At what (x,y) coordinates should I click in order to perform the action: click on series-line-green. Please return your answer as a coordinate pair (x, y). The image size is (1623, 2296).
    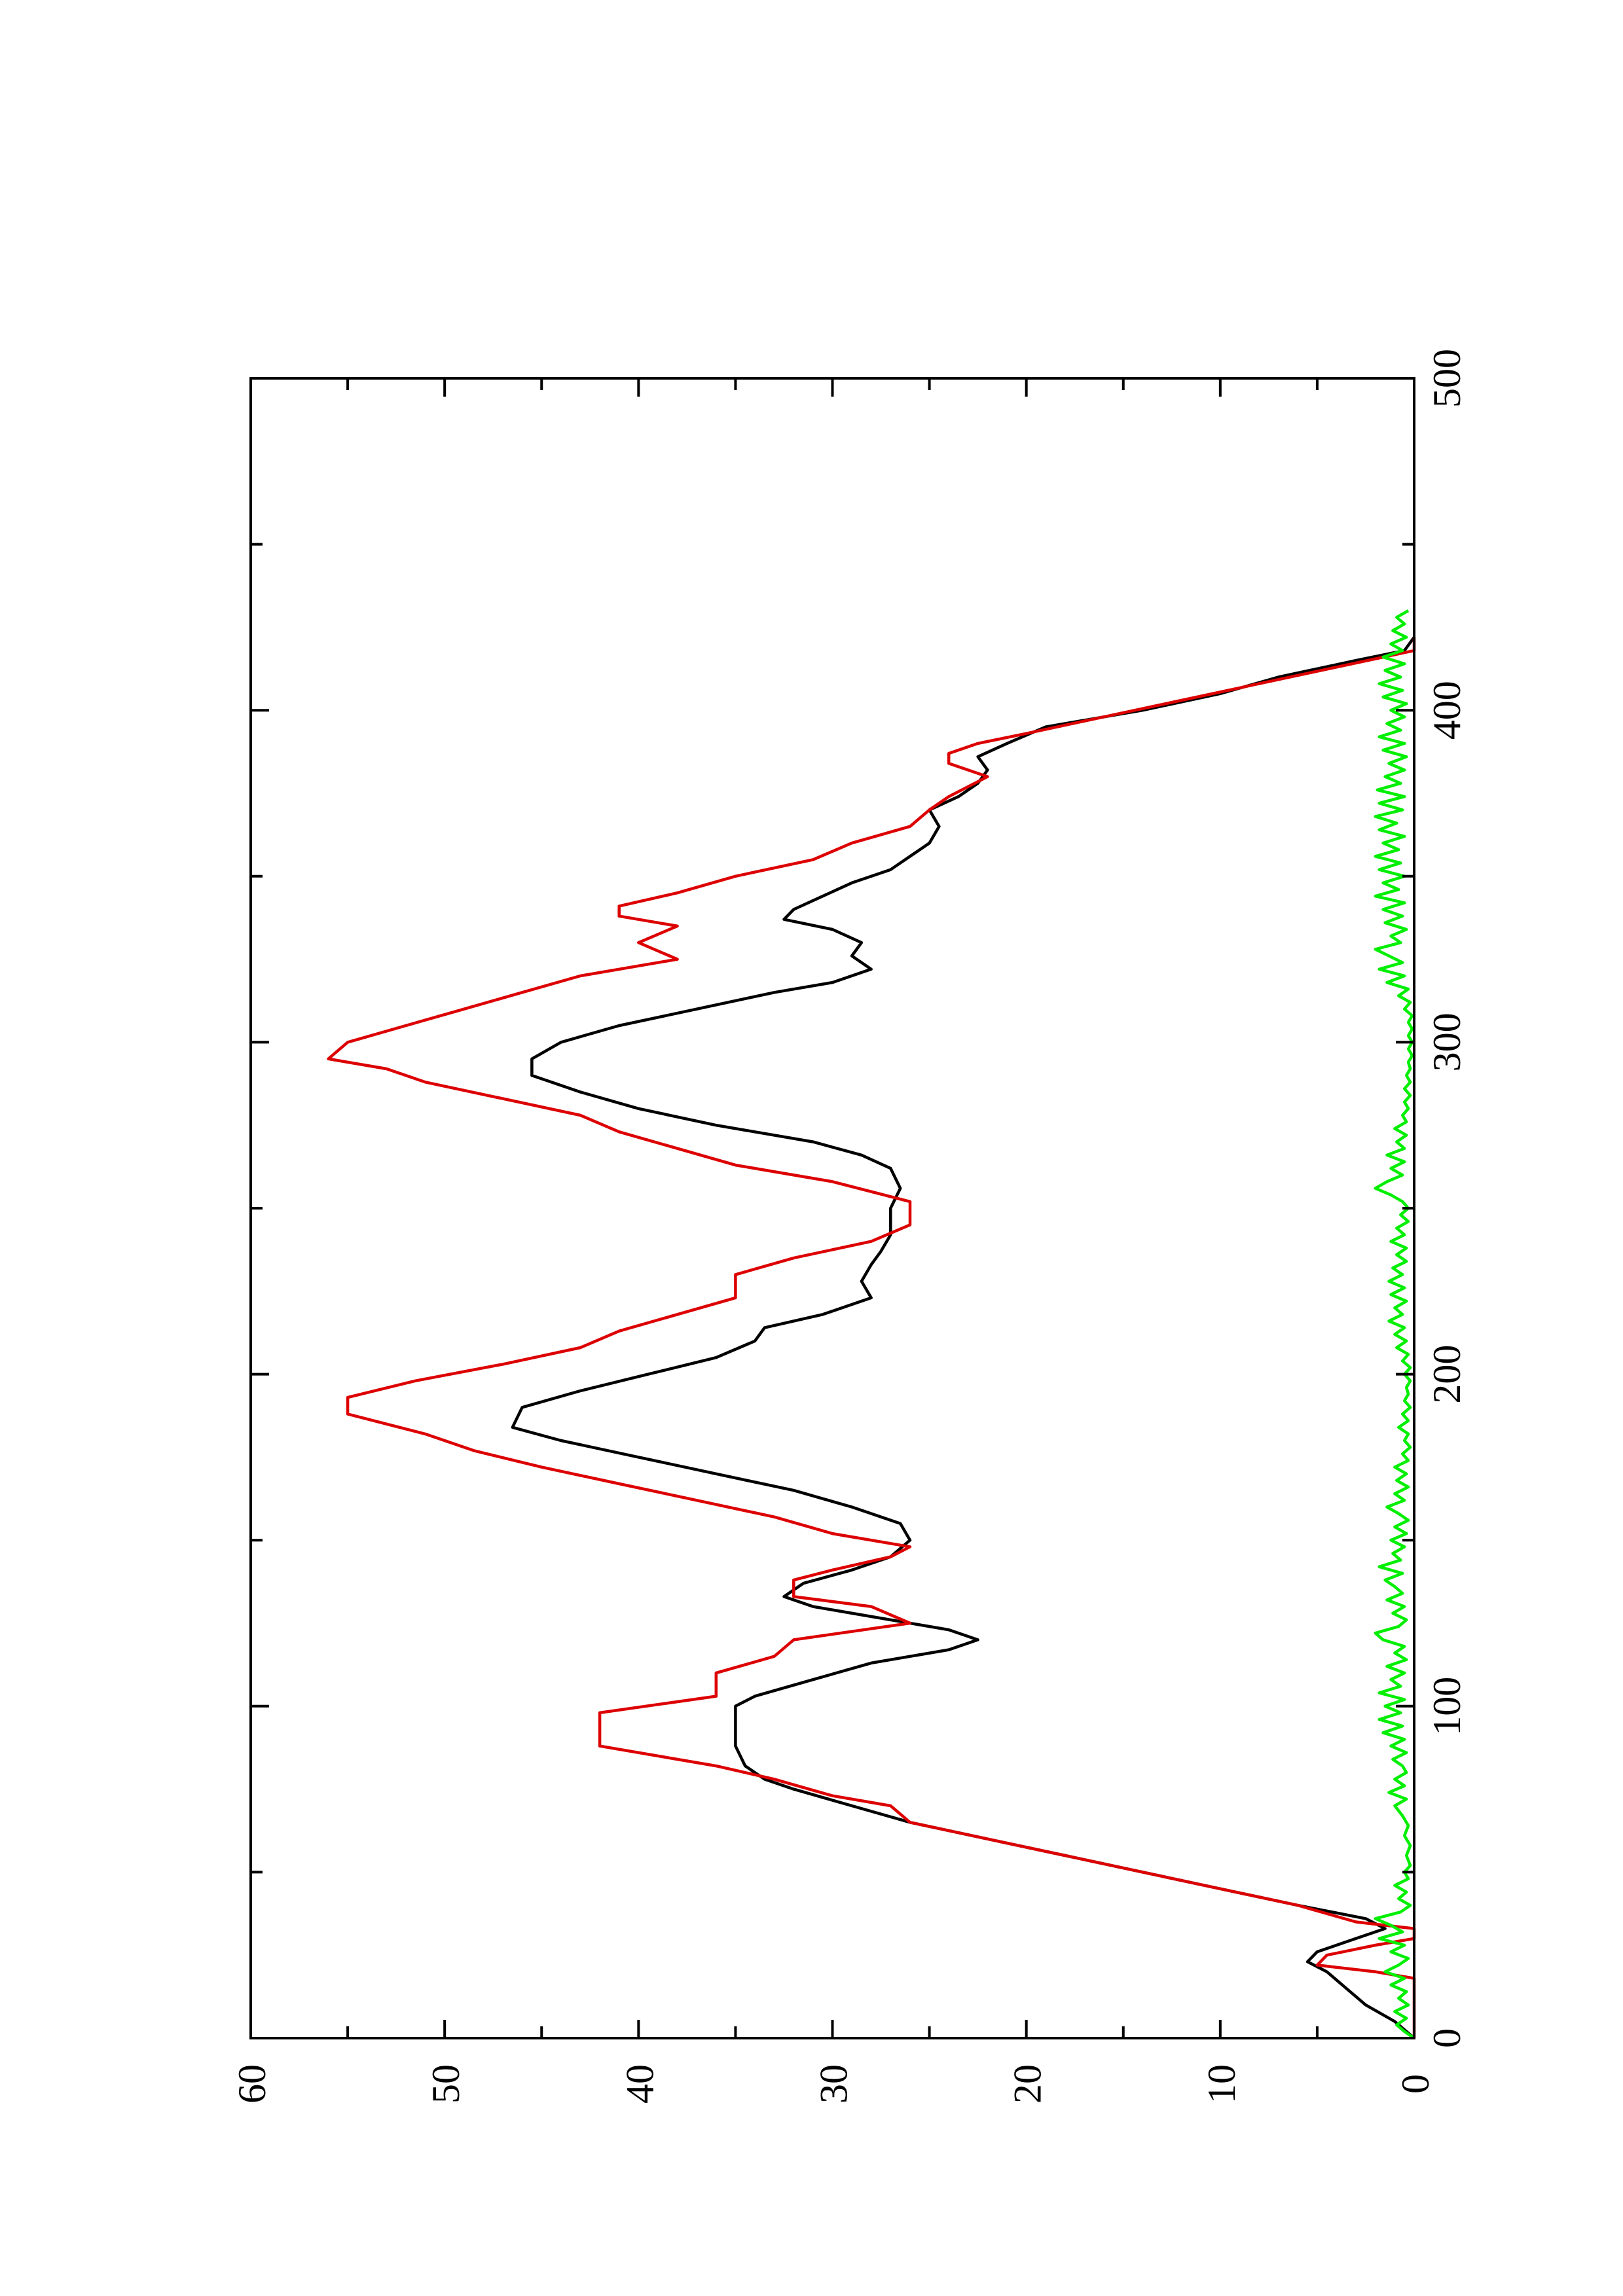
    Looking at the image, I should click on (1394, 1324).